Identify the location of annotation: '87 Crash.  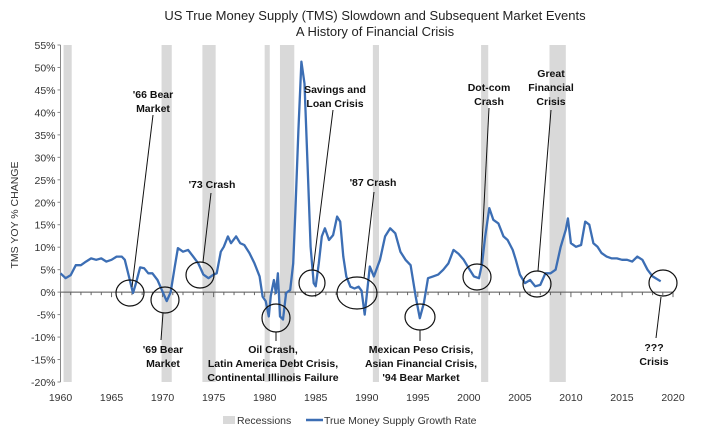
(366, 243).